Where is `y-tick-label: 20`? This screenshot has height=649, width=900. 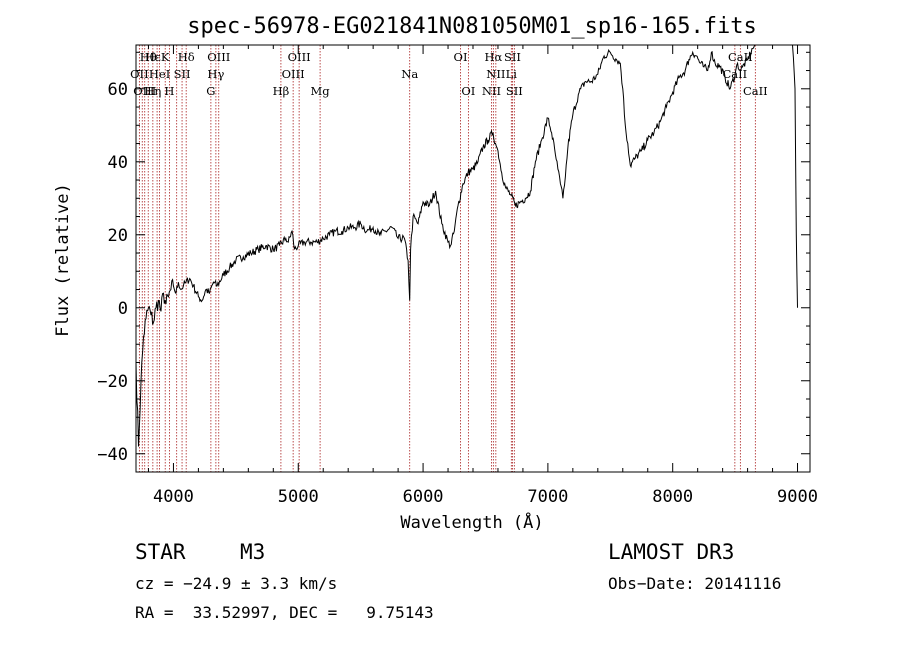 y-tick-label: 20 is located at coordinates (118, 236).